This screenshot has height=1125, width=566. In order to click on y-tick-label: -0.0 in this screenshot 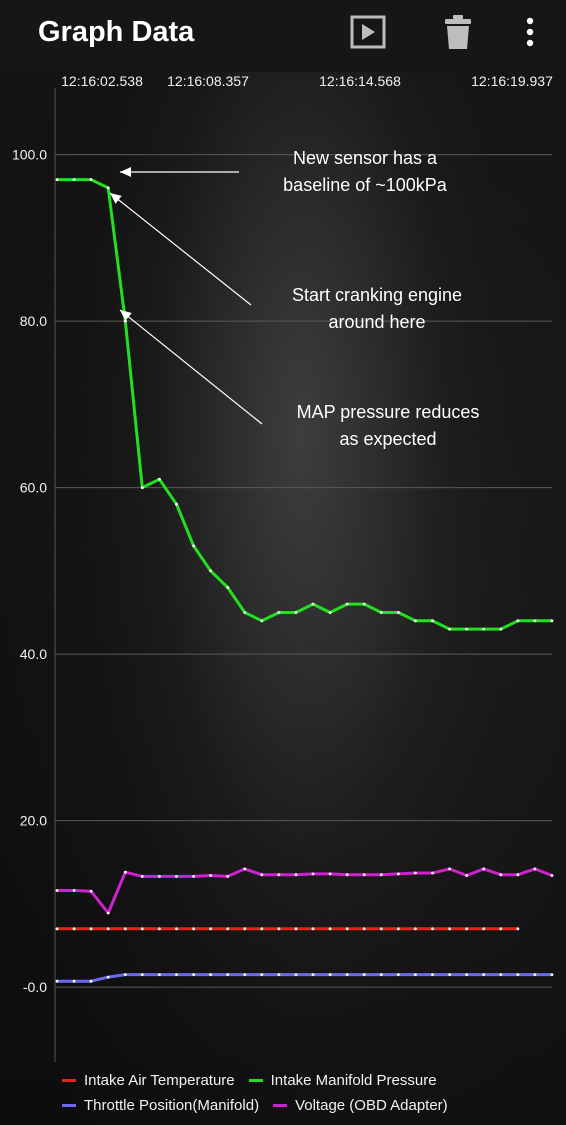, I will do `click(35, 987)`.